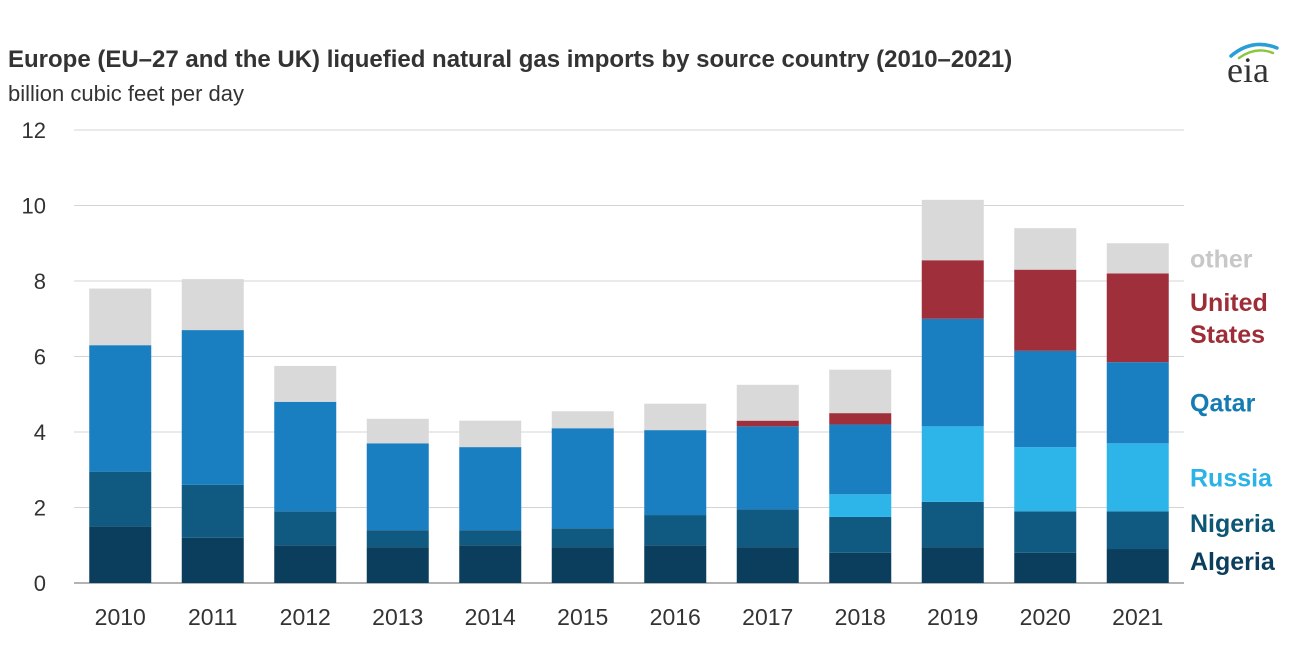 This screenshot has height=670, width=1300. Describe the element at coordinates (582, 478) in the screenshot. I see `bar-qatar-2015` at that location.